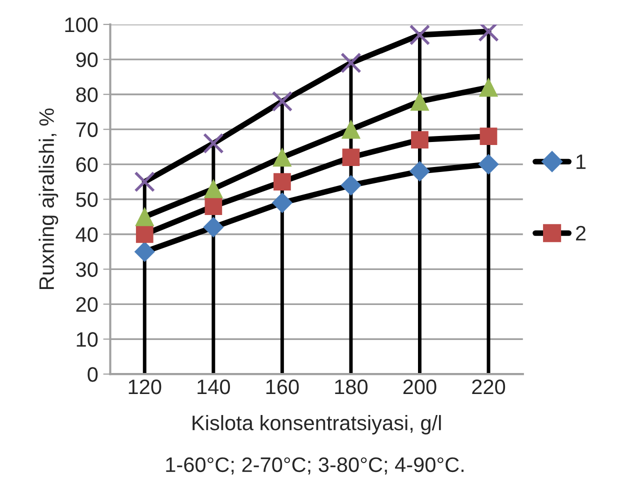  What do you see at coordinates (87, 339) in the screenshot?
I see `y-tick-label: 10` at bounding box center [87, 339].